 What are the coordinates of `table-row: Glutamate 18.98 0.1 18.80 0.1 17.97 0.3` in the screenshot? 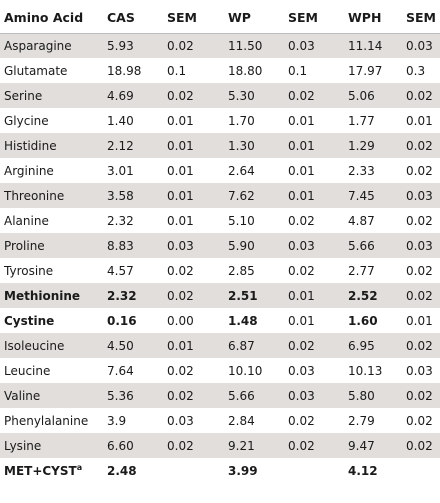 It's located at (220, 70).